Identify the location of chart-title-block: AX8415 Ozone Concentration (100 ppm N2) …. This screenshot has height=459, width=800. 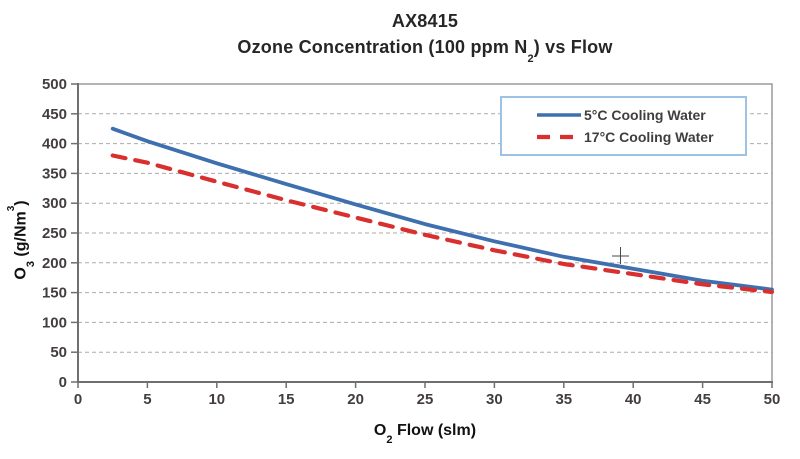
(425, 36).